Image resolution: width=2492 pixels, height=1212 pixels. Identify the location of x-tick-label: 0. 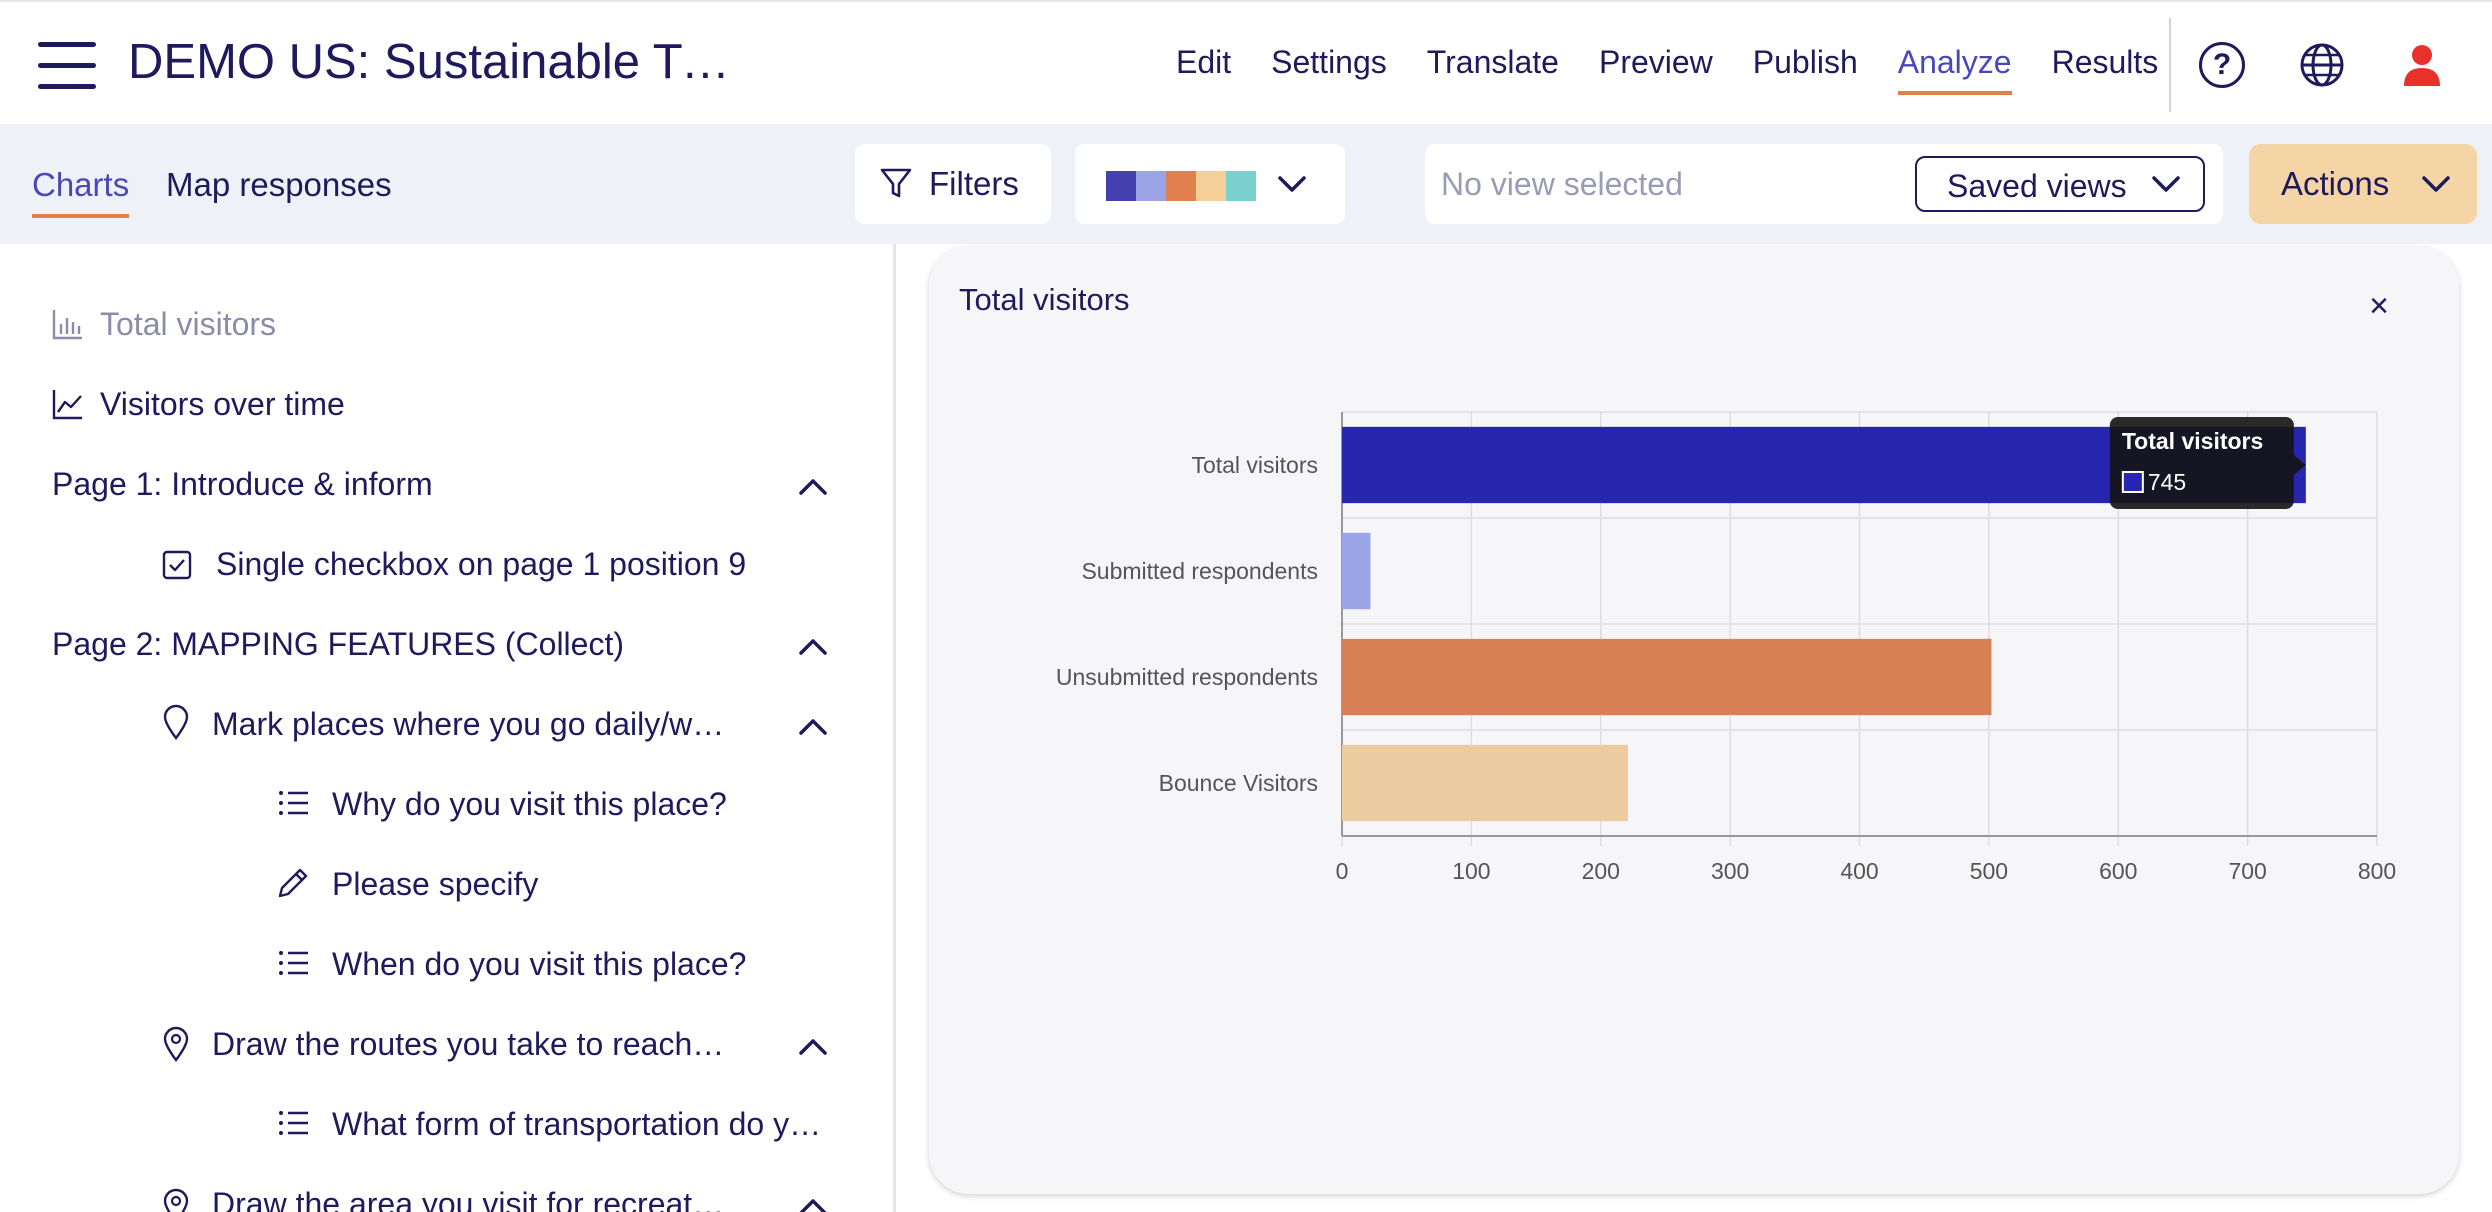
(1342, 871).